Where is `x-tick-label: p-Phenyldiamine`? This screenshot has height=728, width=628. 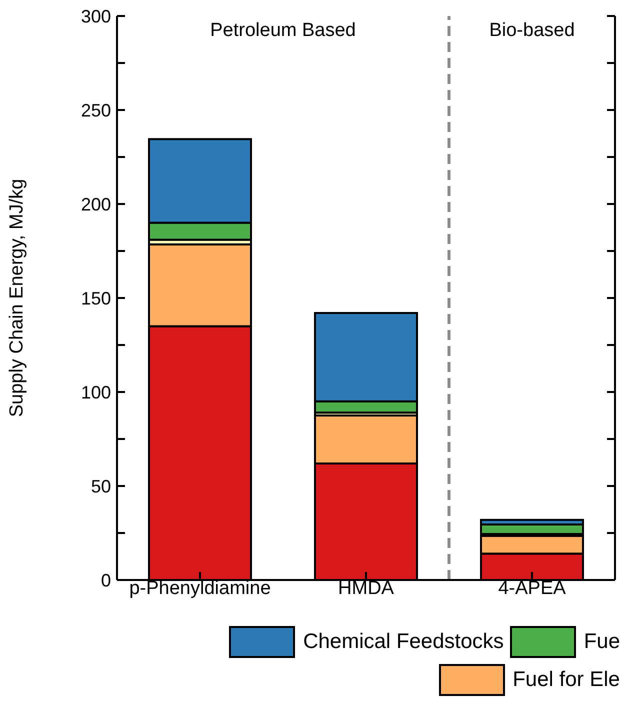
x-tick-label: p-Phenyldiamine is located at coordinates (200, 588).